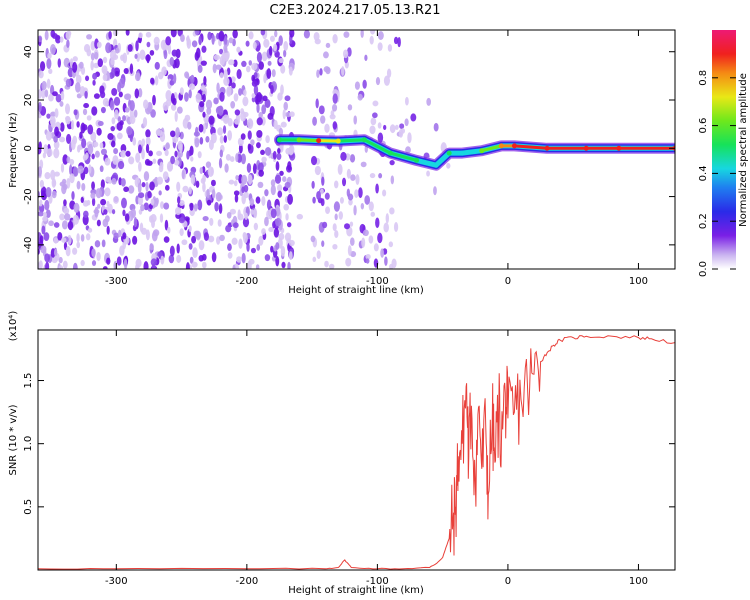  I want to click on colorbar-tick-label: 0.4, so click(703, 173).